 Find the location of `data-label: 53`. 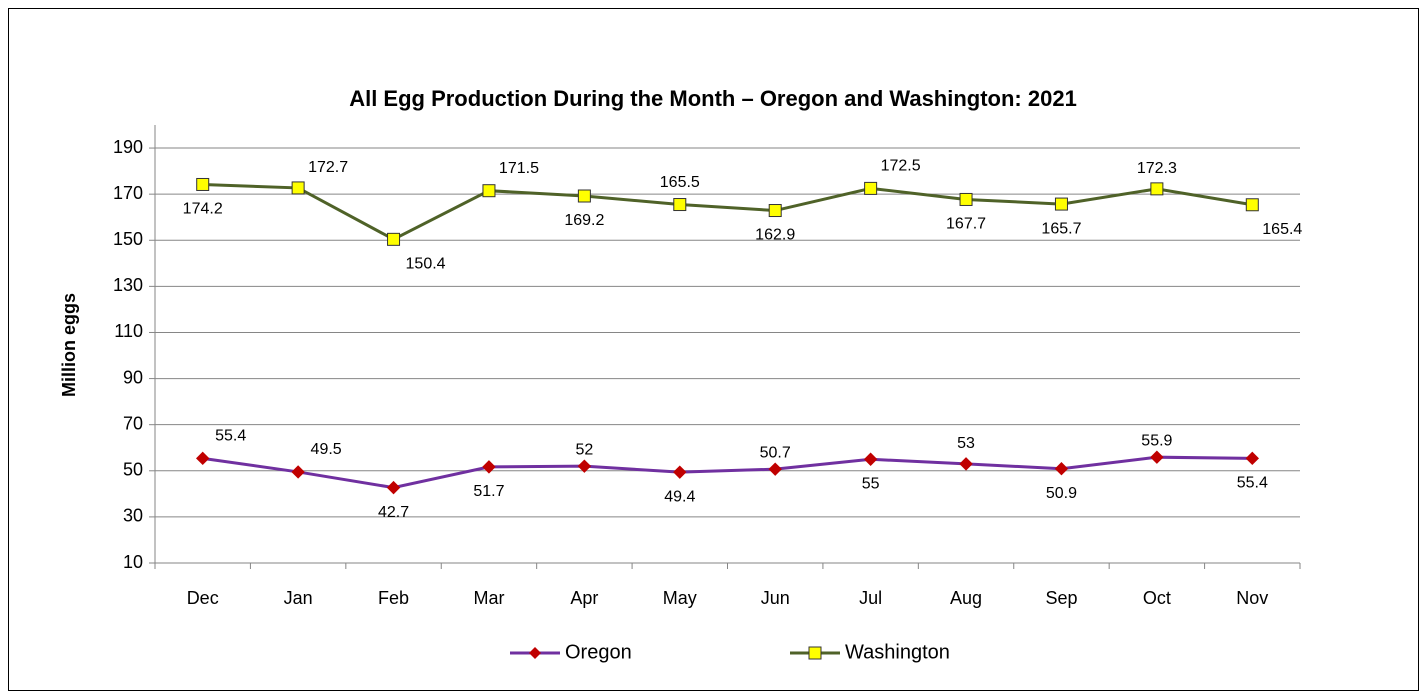

data-label: 53 is located at coordinates (966, 443).